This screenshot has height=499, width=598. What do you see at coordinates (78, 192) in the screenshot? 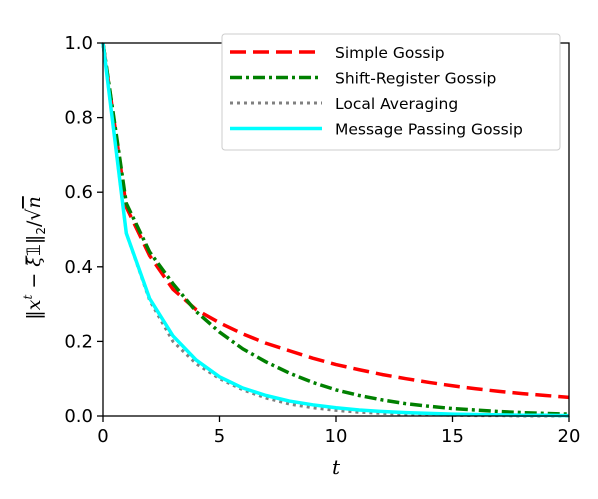
I see `y-tick-label: 0.6` at bounding box center [78, 192].